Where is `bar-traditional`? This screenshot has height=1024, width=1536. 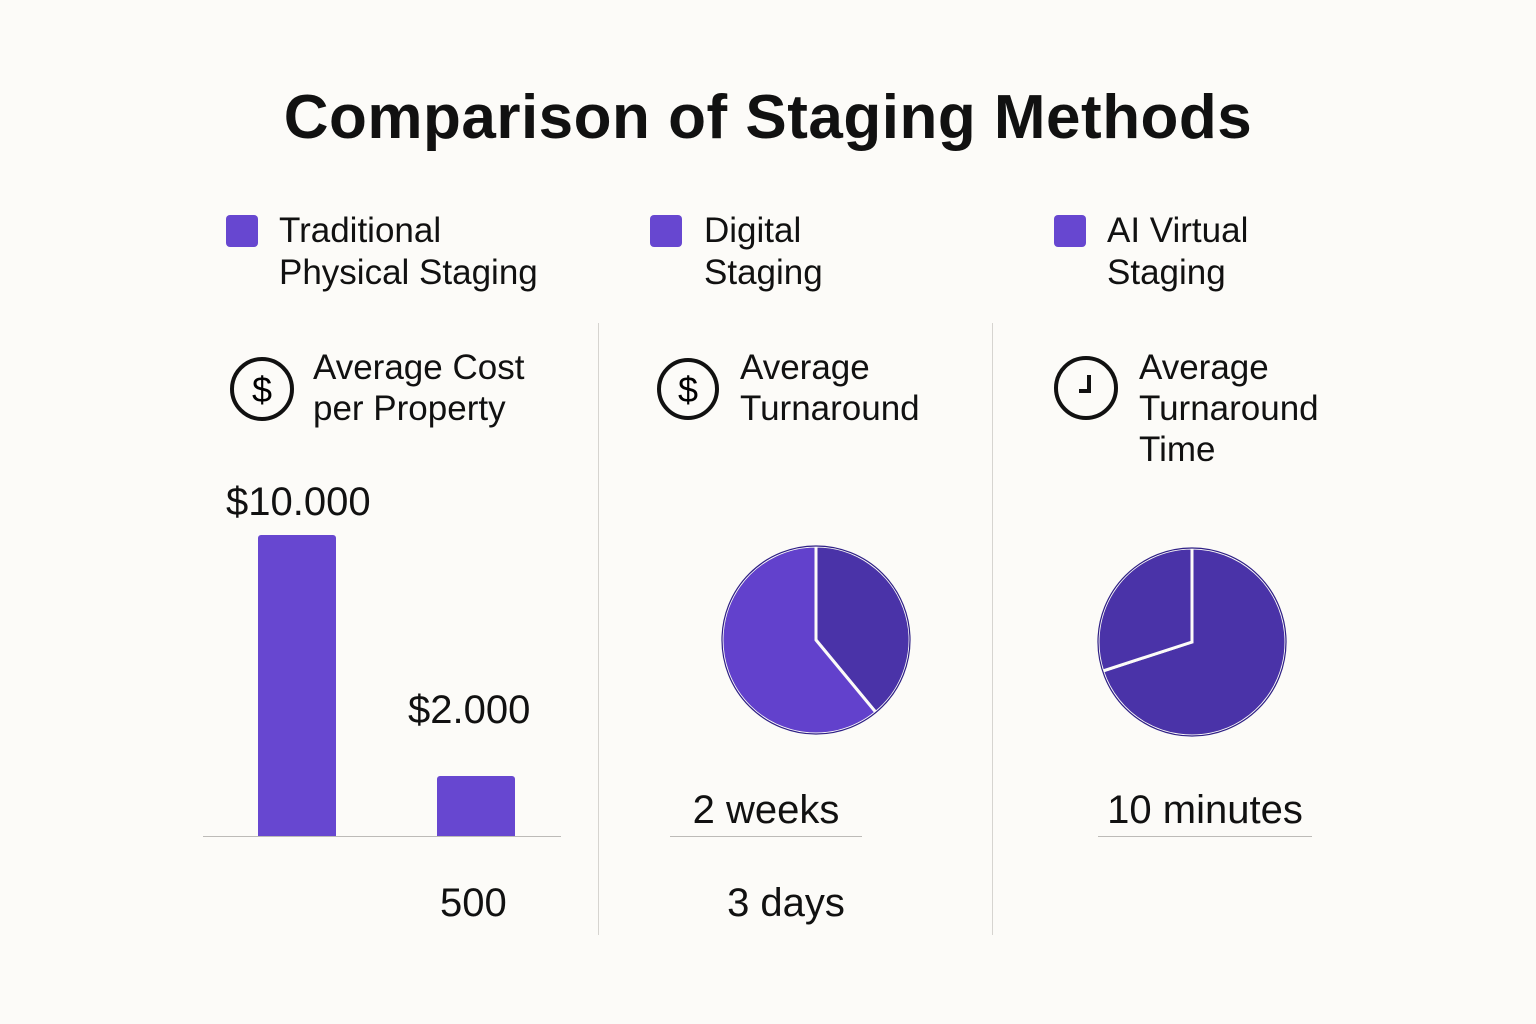
bar-traditional is located at coordinates (297, 685).